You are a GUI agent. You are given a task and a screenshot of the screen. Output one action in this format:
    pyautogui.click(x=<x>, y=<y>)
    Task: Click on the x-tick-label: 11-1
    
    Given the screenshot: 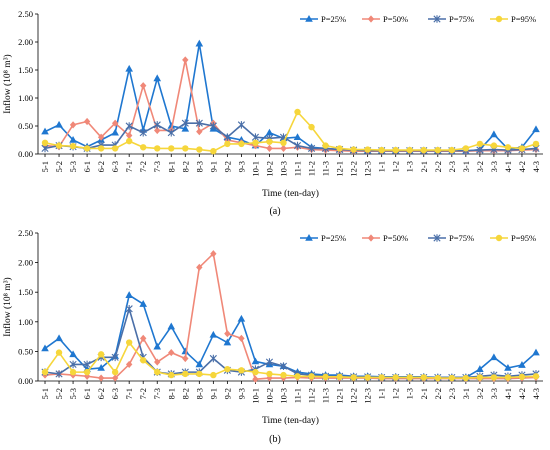 What is the action you would take?
    pyautogui.click(x=298, y=168)
    